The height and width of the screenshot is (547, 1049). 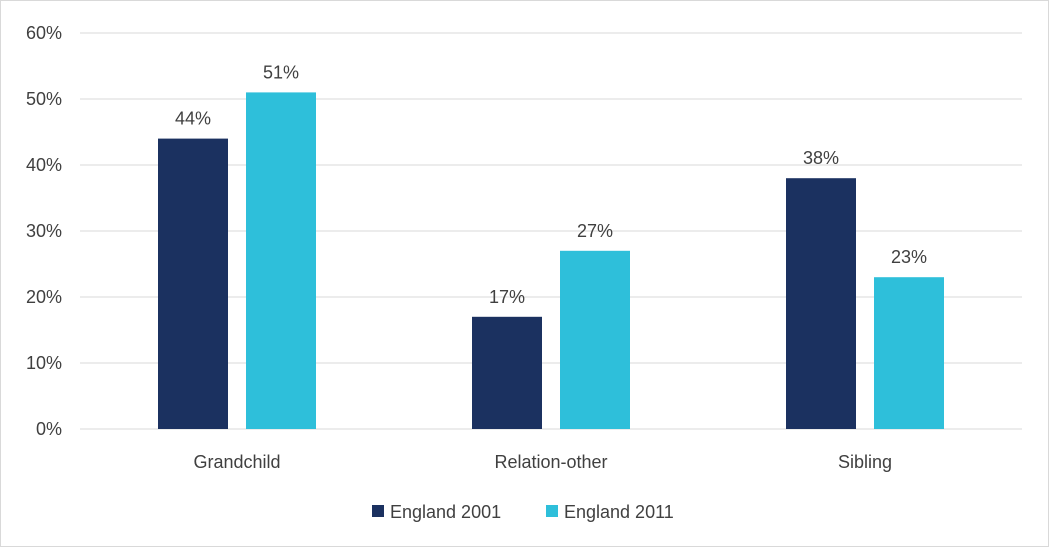 I want to click on category-label: Sibling, so click(x=865, y=462).